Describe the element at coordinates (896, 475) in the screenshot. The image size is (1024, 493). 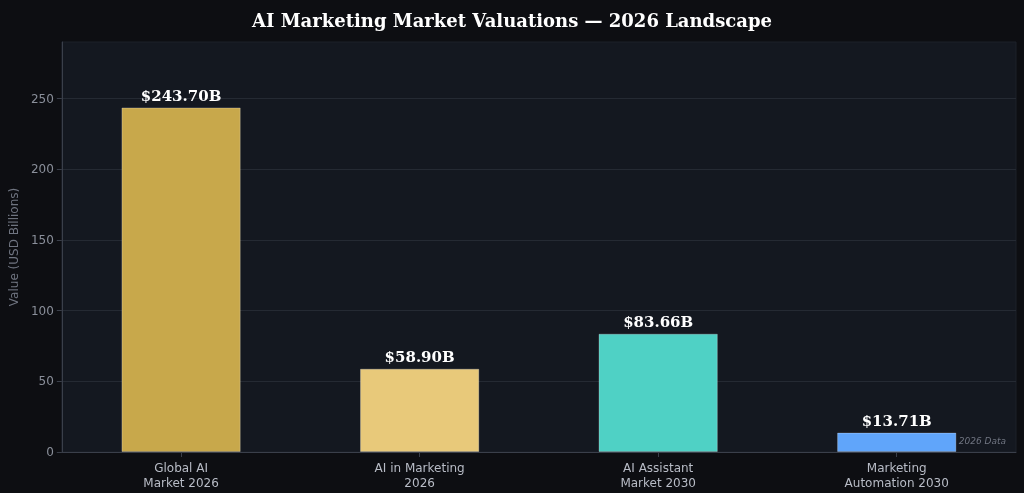
I see `x-tick-label: Marketing Automation 2030` at that location.